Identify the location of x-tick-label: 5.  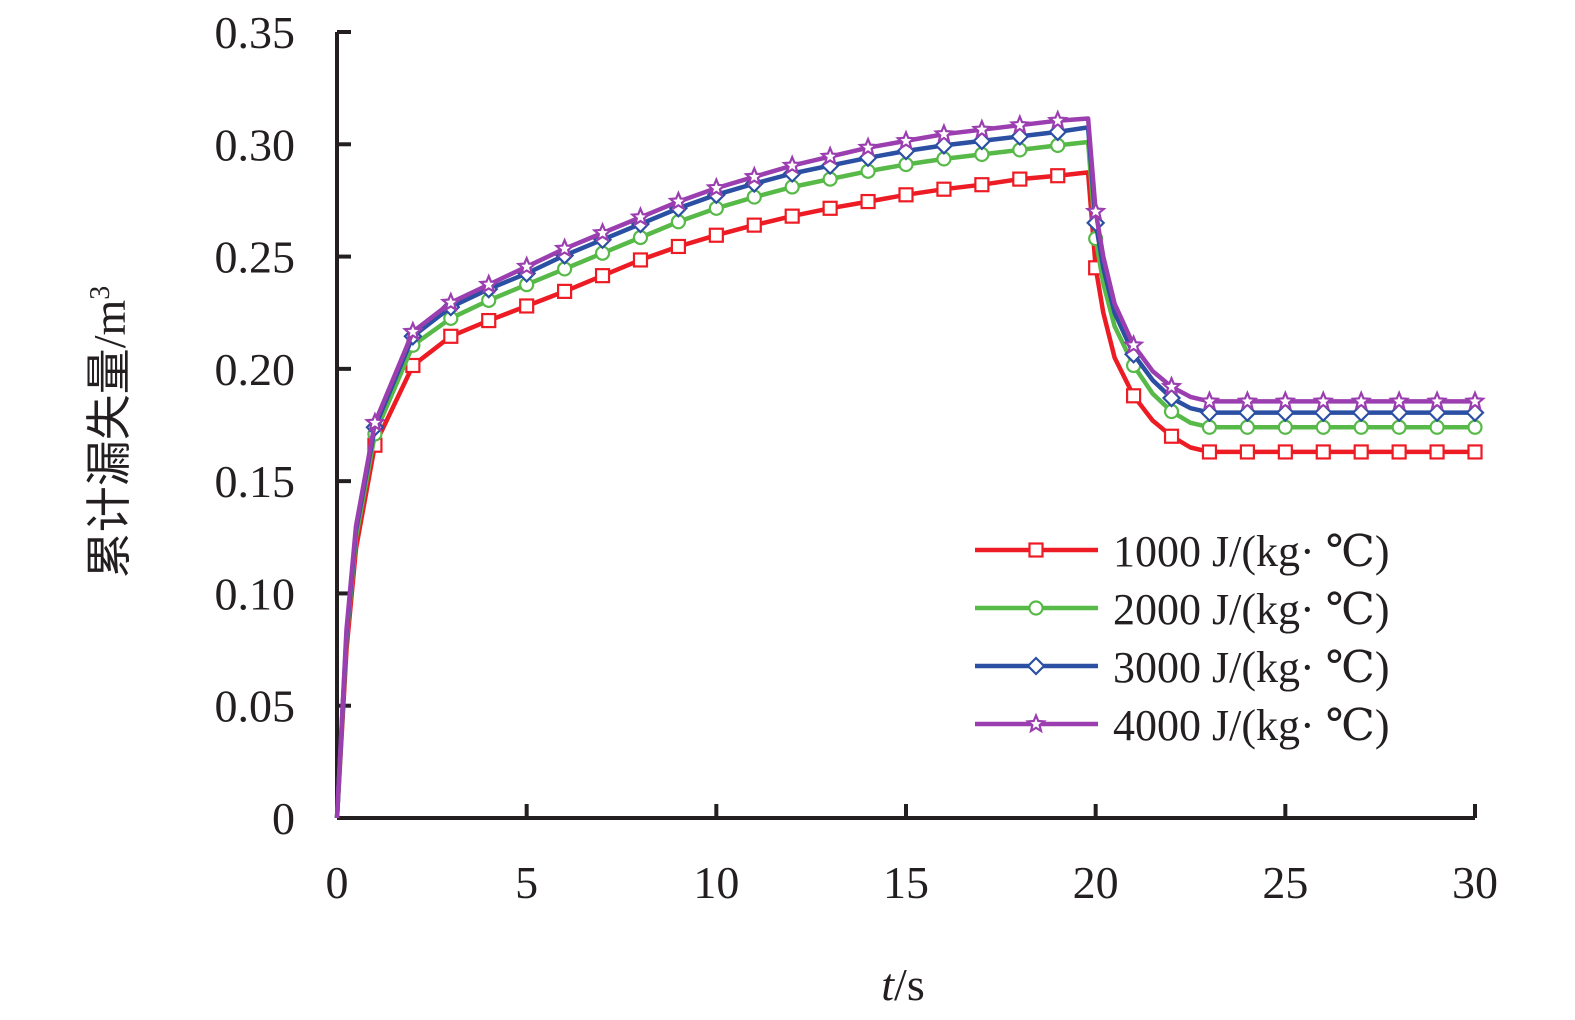
(526, 882).